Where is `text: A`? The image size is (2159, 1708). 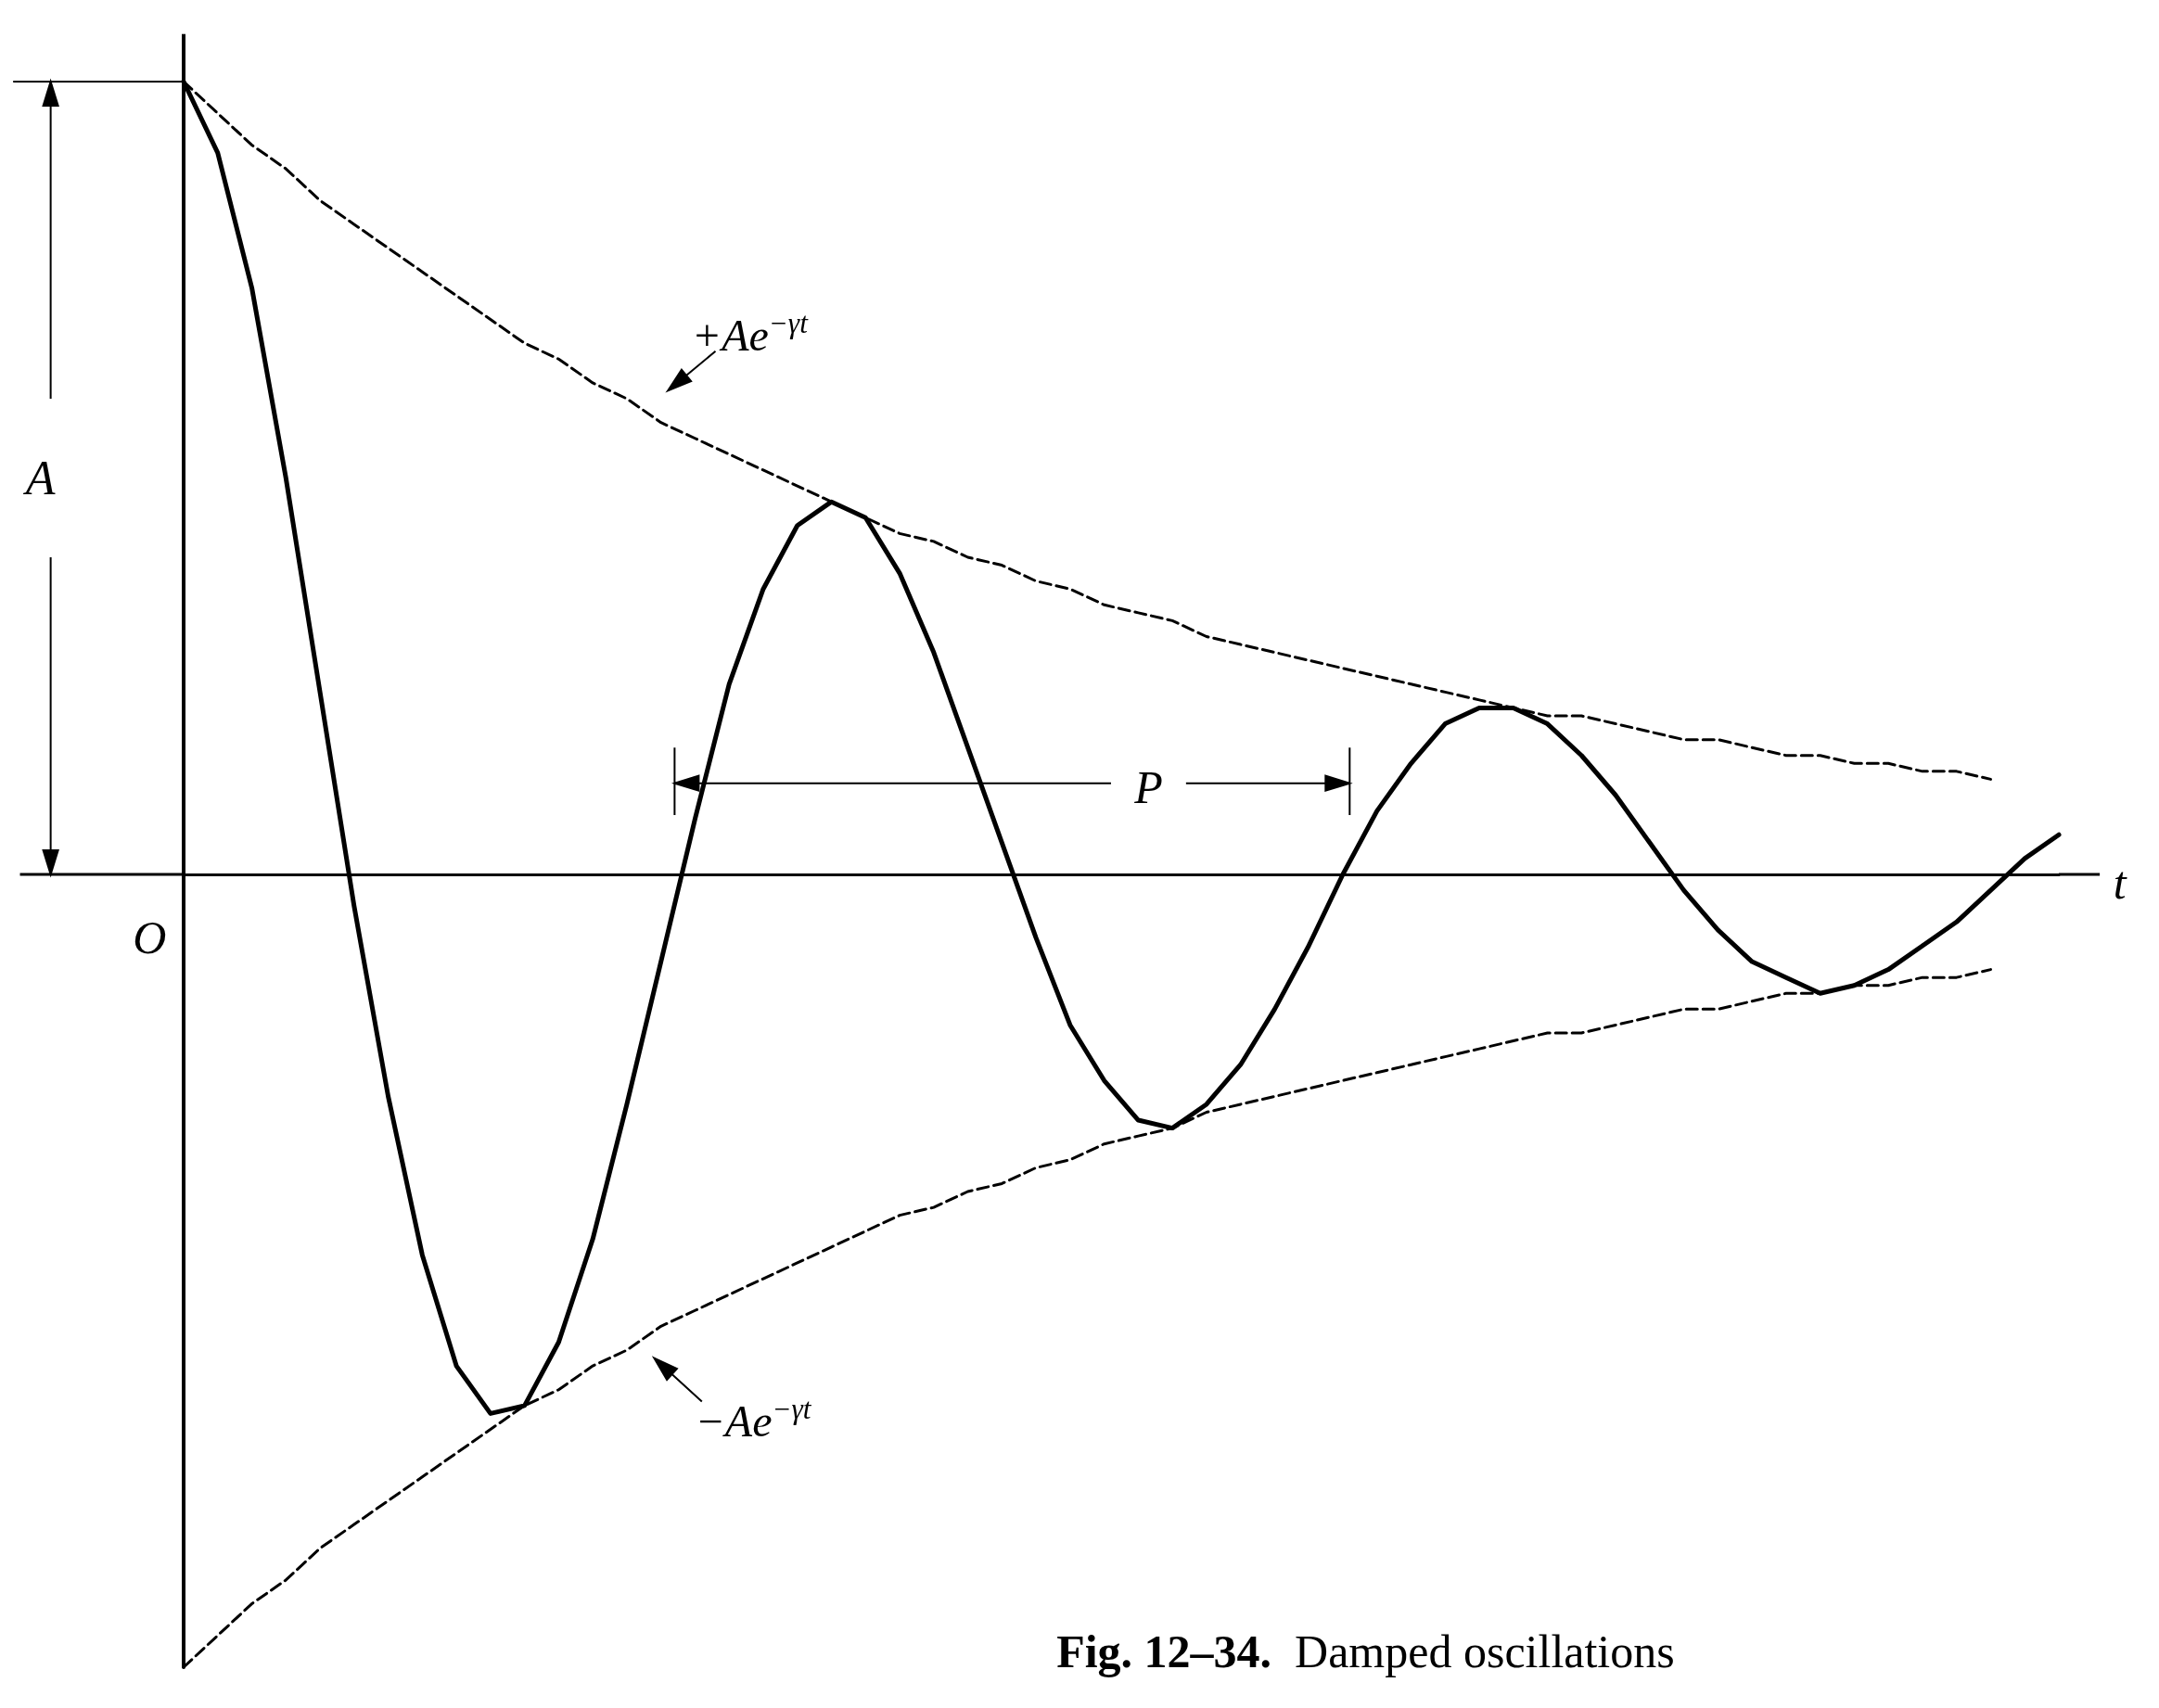
text: A is located at coordinates (39, 478).